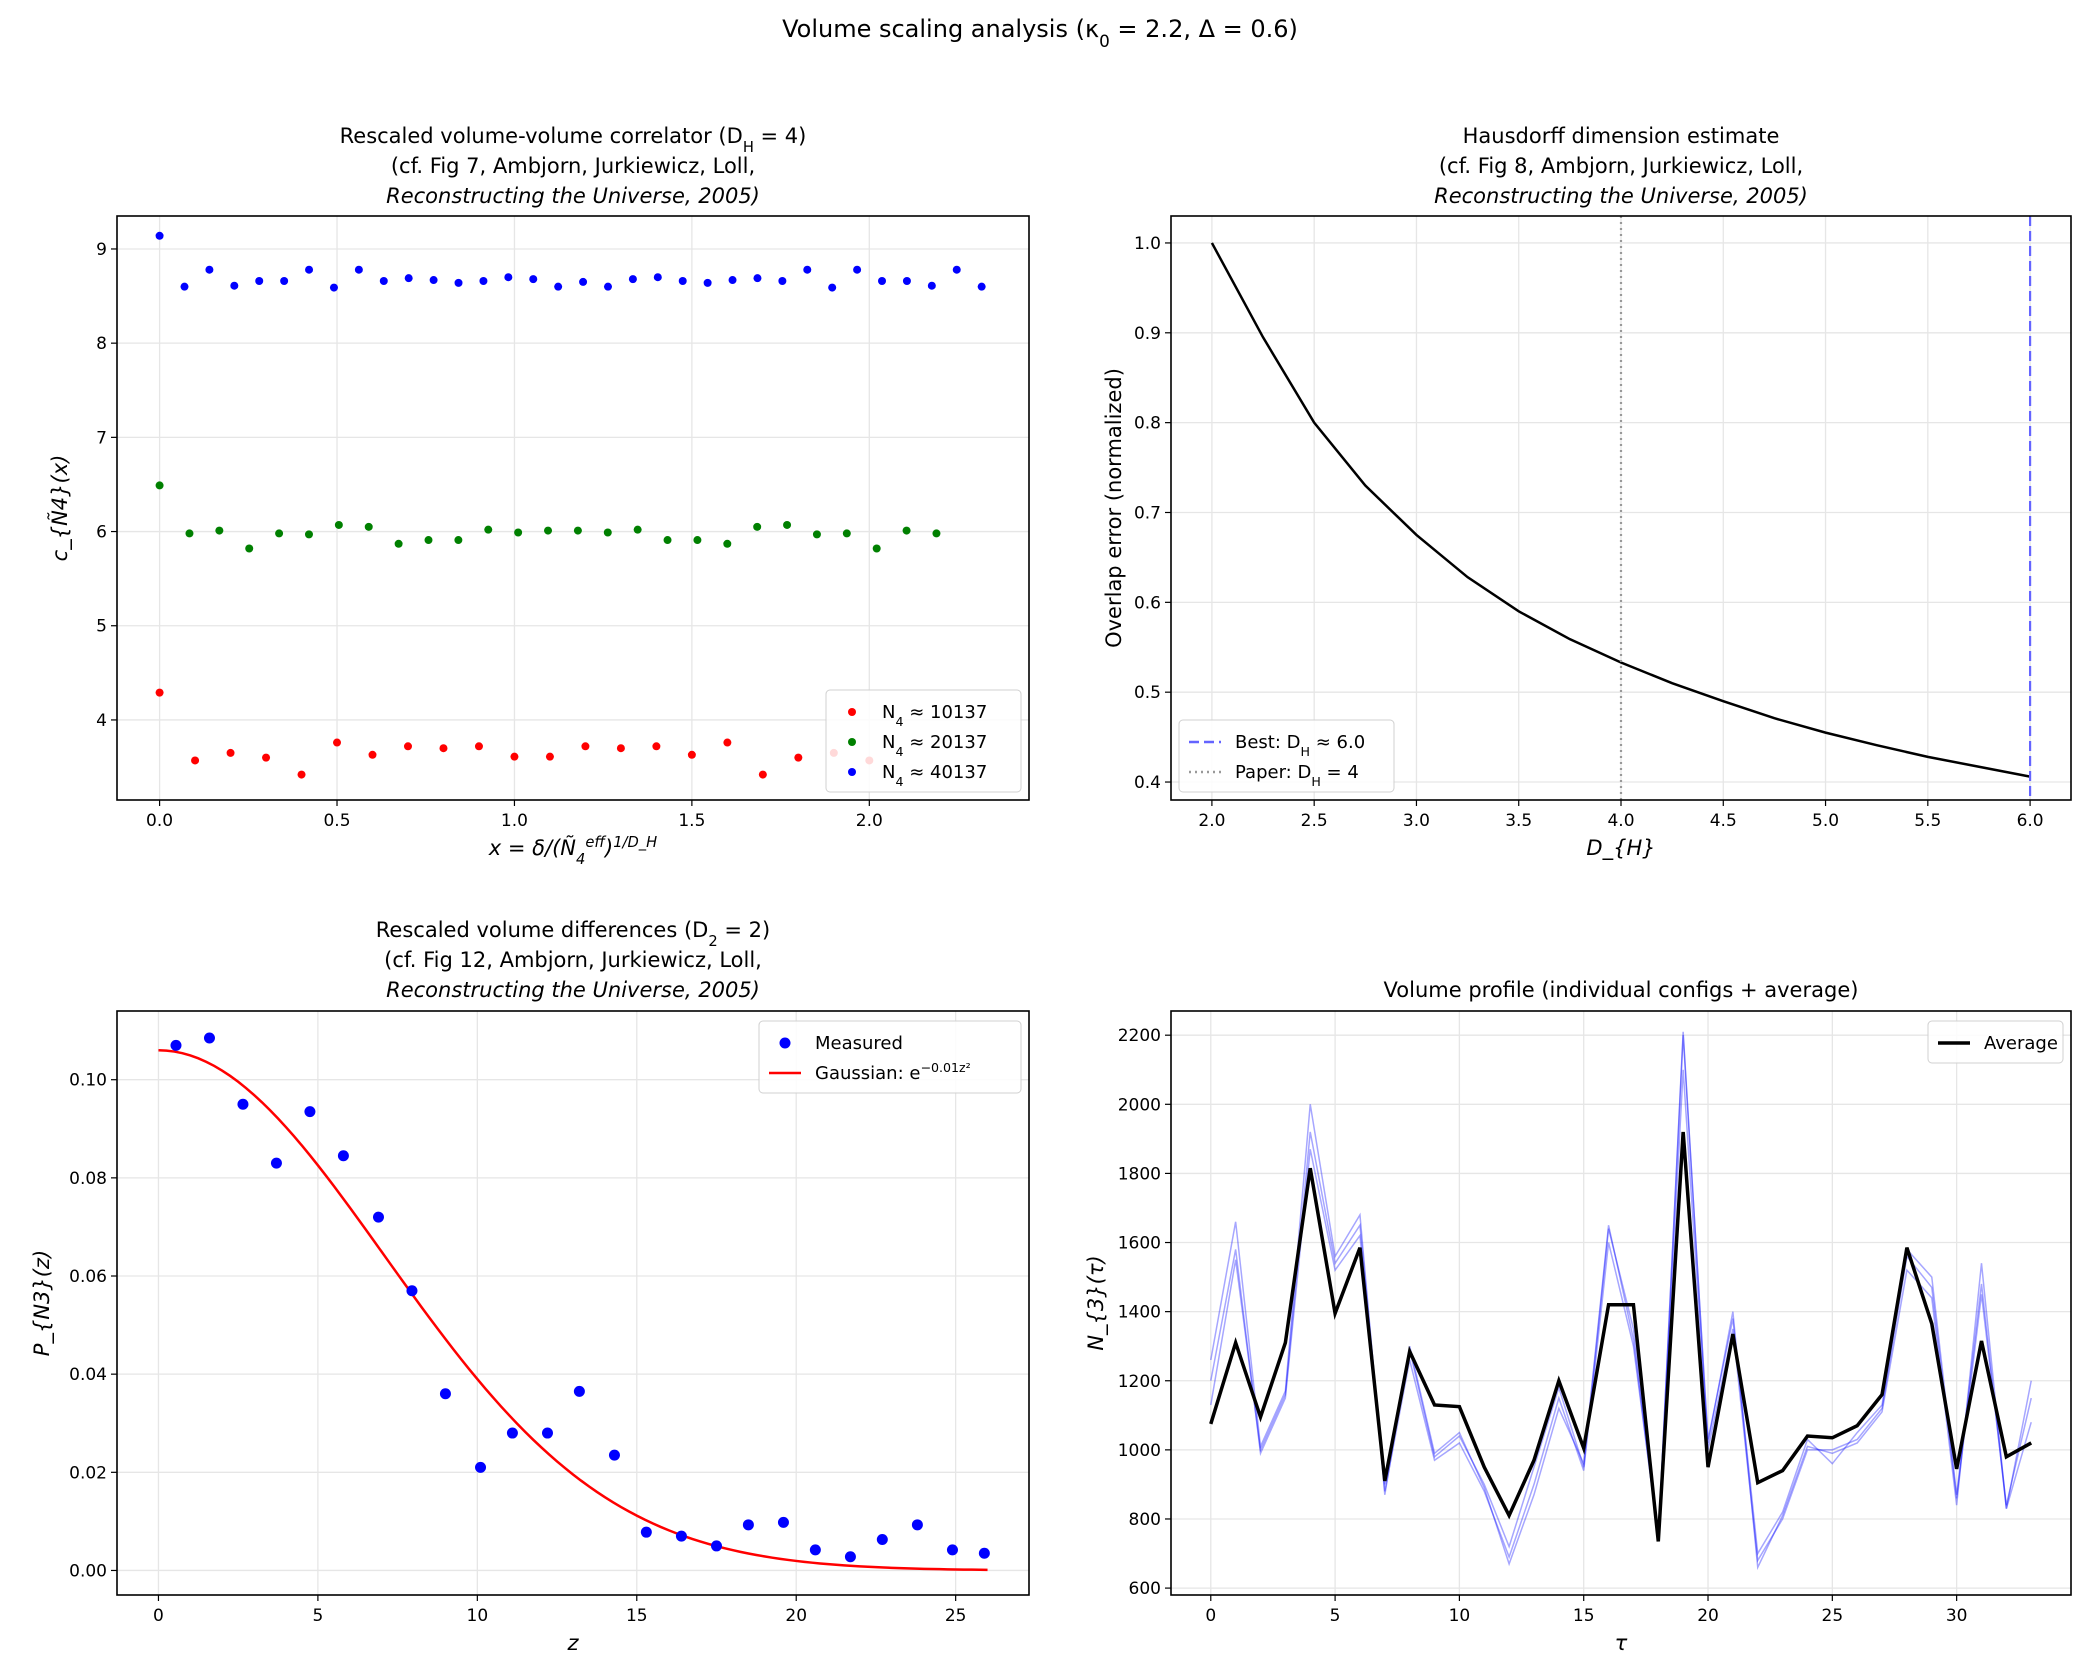  What do you see at coordinates (1147, 424) in the screenshot?
I see `y-tick-label: 0.8` at bounding box center [1147, 424].